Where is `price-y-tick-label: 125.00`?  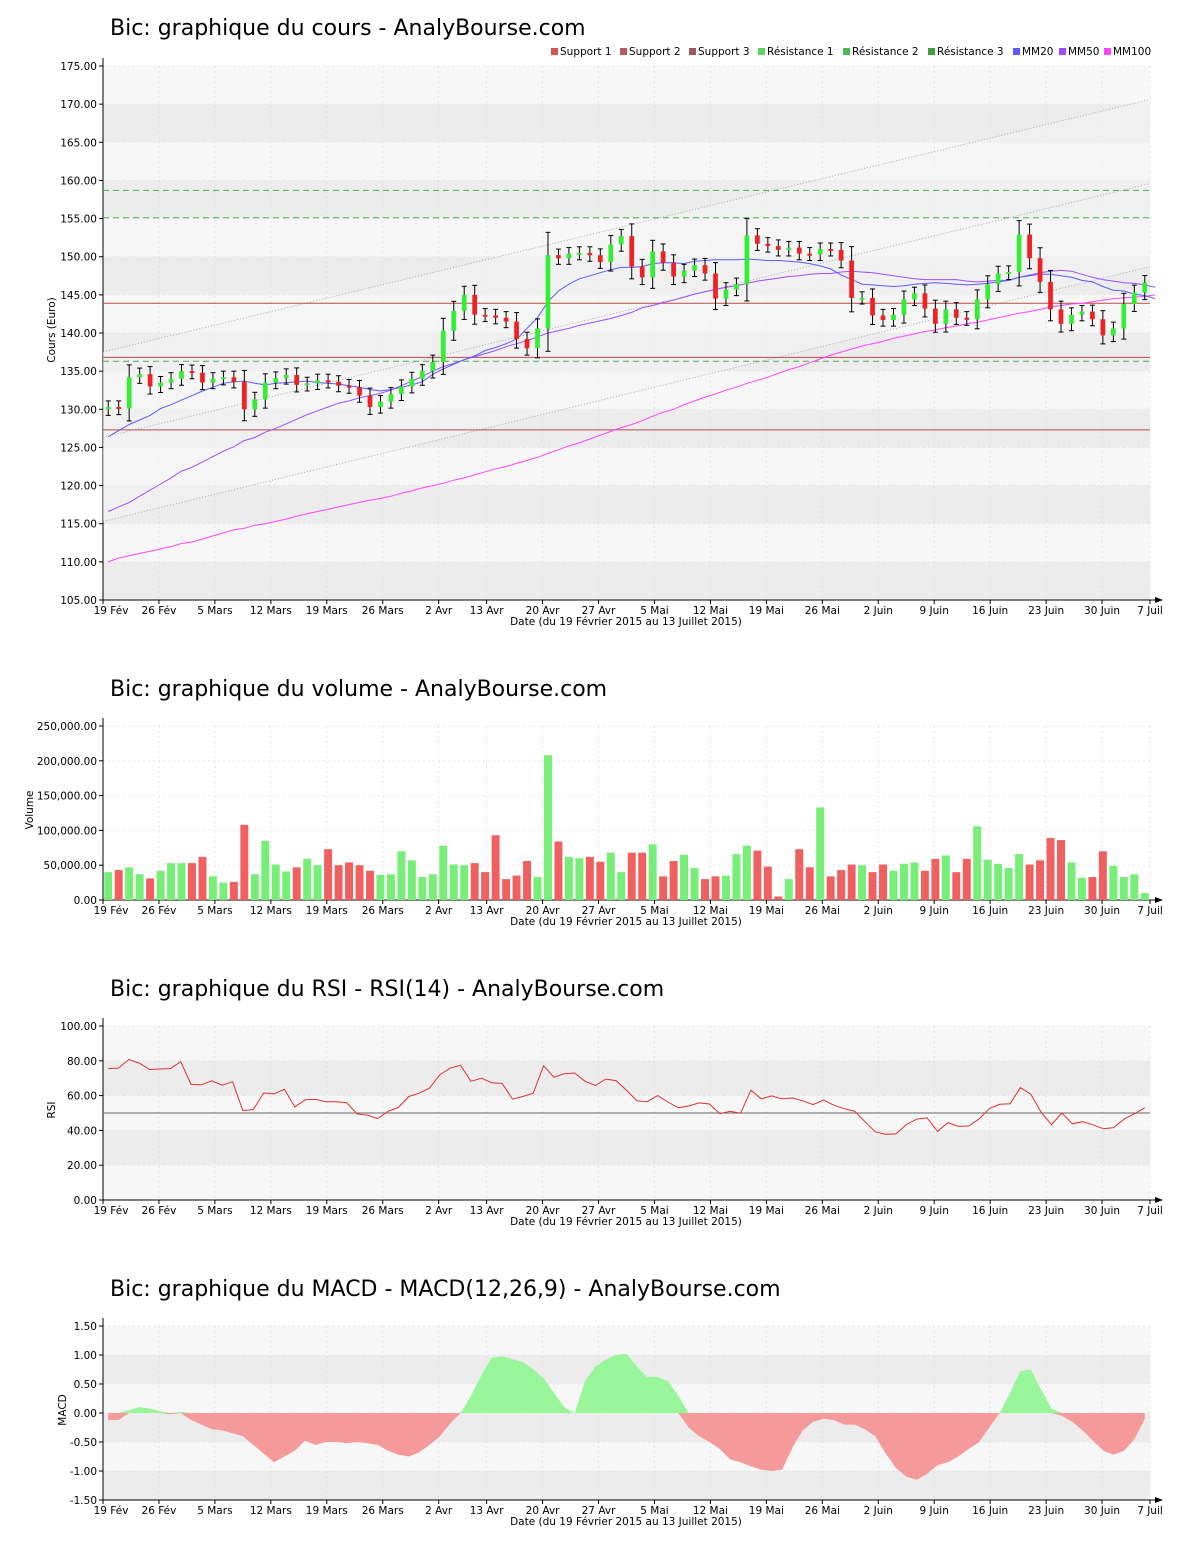
price-y-tick-label: 125.00 is located at coordinates (78, 448).